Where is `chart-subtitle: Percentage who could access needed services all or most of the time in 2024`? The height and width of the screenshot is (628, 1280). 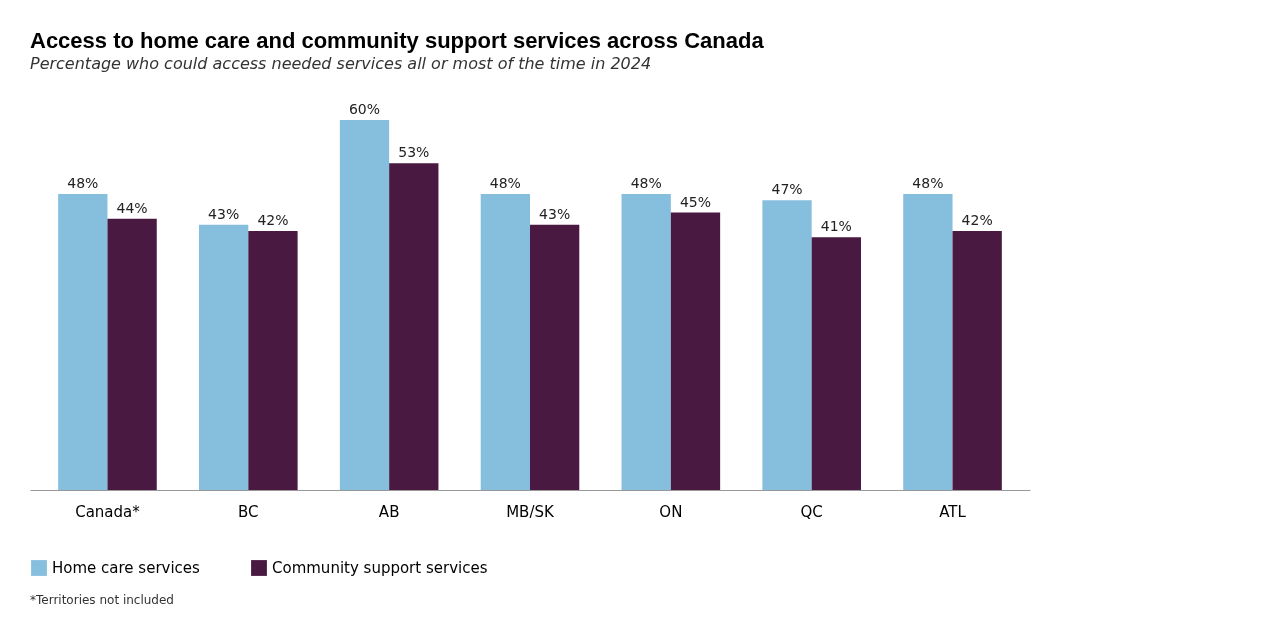 chart-subtitle: Percentage who could access needed services all or most of the time in 2024 is located at coordinates (341, 63).